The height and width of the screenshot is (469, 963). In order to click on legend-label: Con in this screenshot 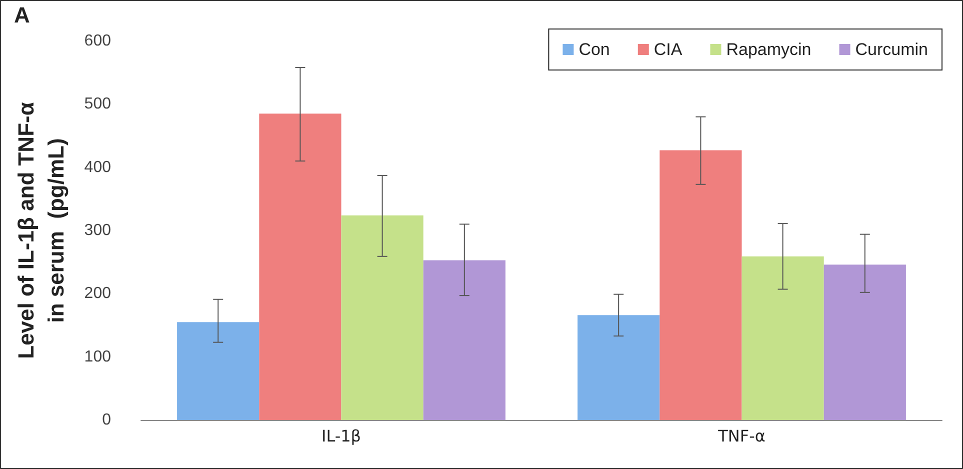, I will do `click(594, 49)`.